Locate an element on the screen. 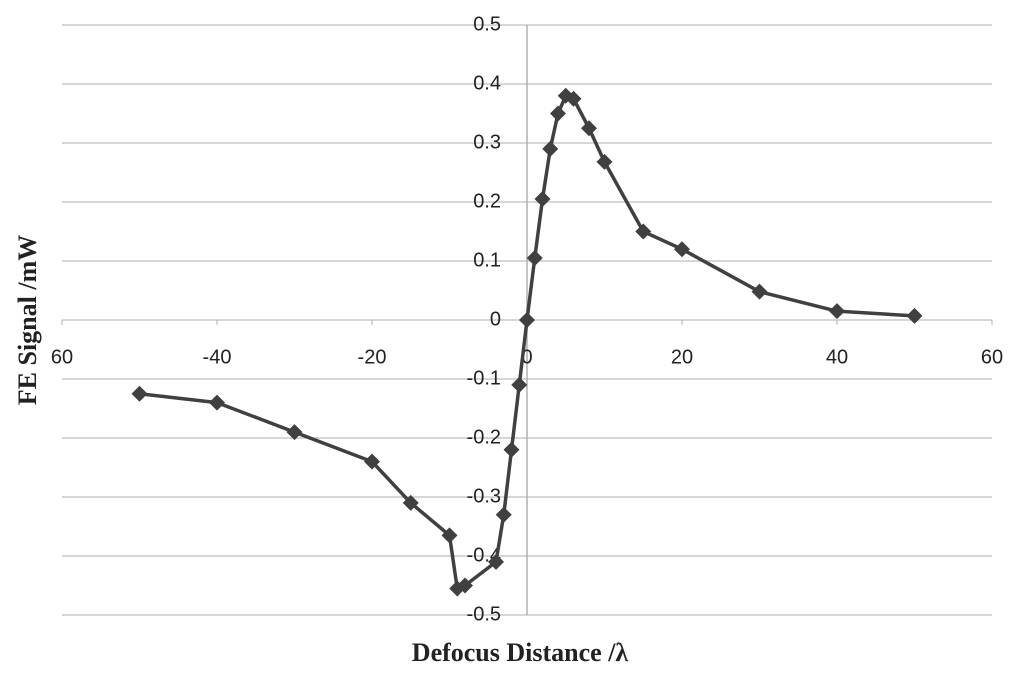 The image size is (1024, 679). y-tick-label: -0.5 is located at coordinates (484, 614).